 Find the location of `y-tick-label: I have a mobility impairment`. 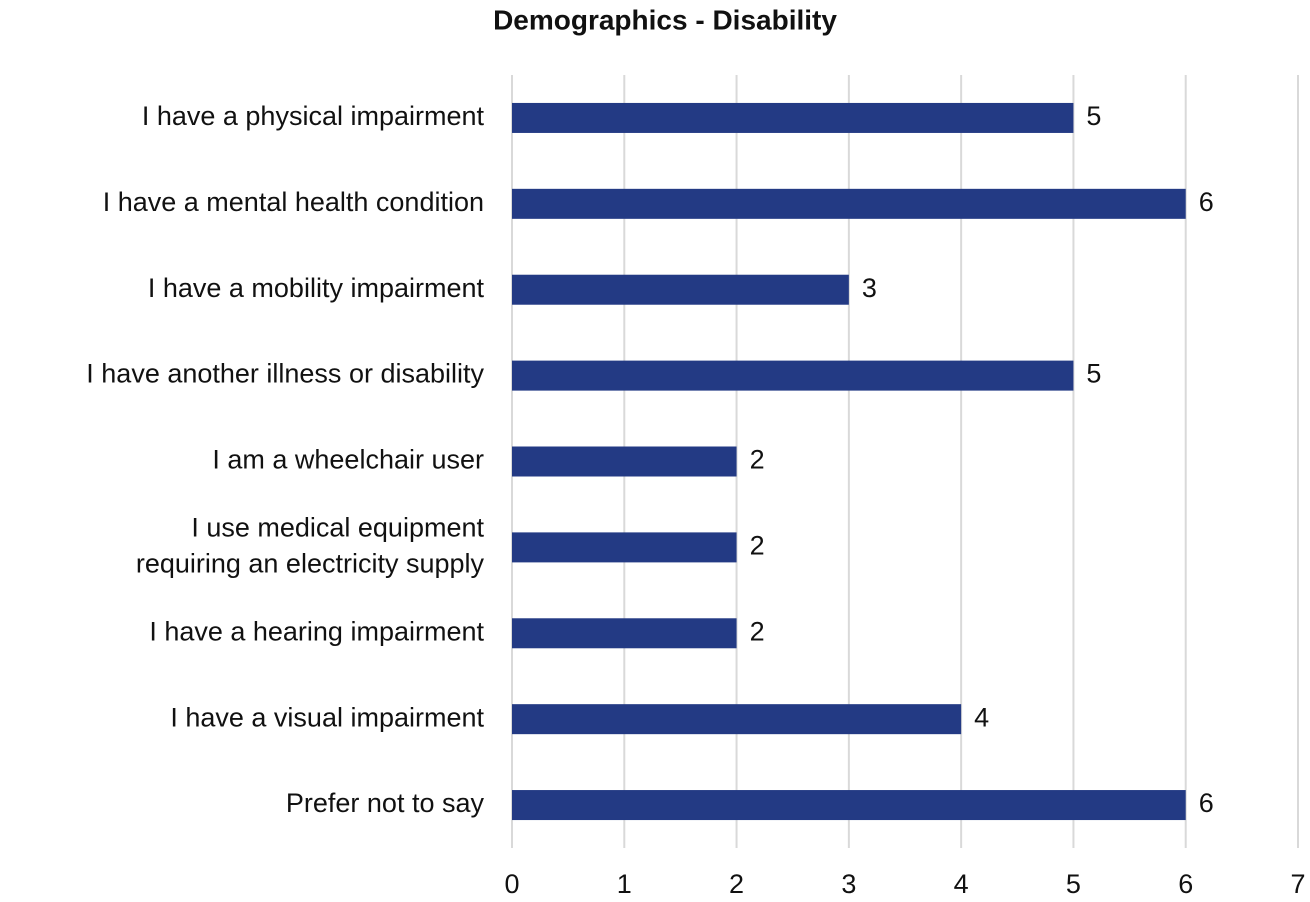

y-tick-label: I have a mobility impairment is located at coordinates (316, 288).